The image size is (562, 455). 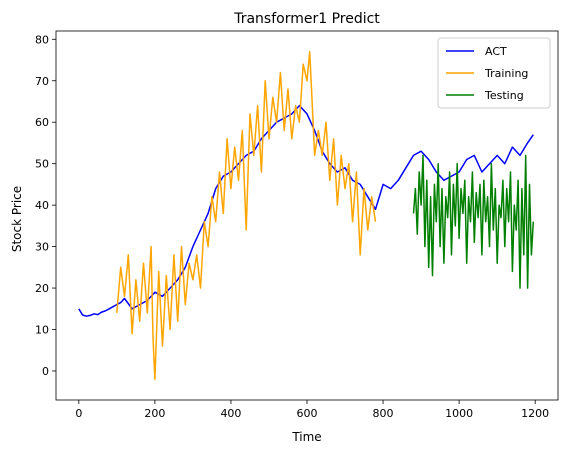 What do you see at coordinates (306, 437) in the screenshot?
I see `x-axis-label: Time` at bounding box center [306, 437].